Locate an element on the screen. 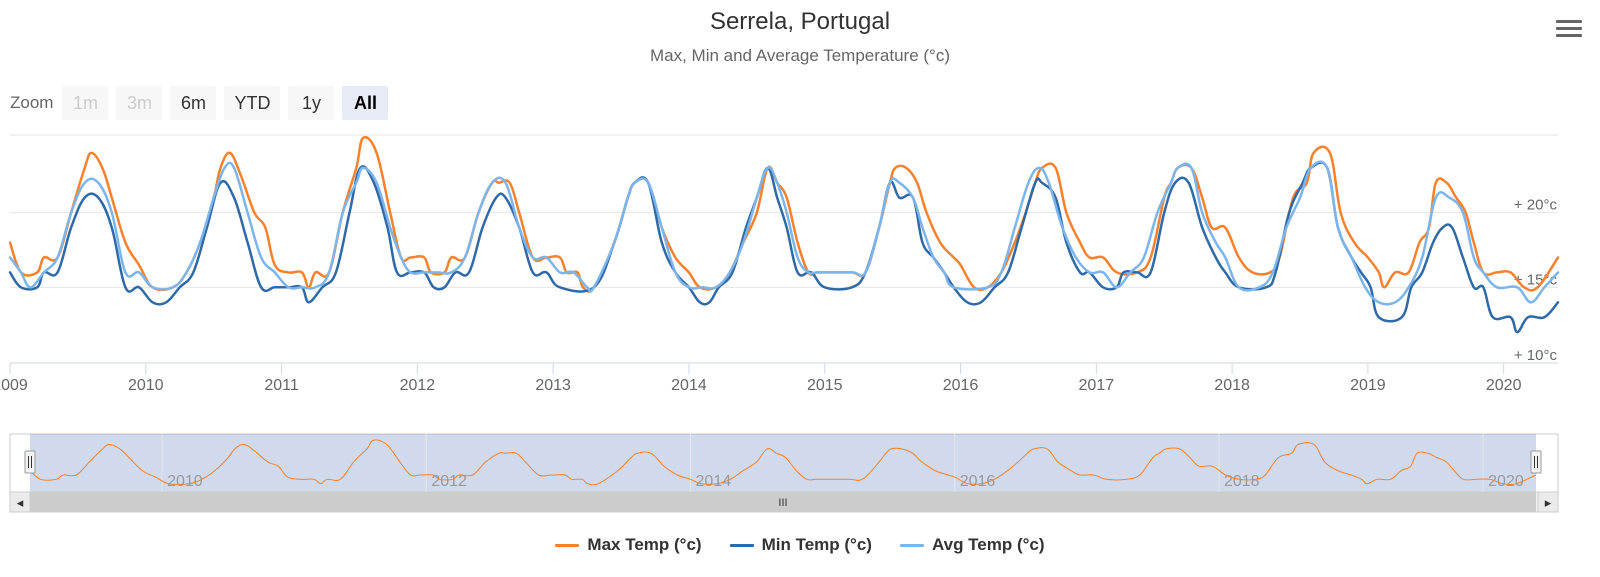 The height and width of the screenshot is (577, 1600). zoom-all-button: All is located at coordinates (365, 103).